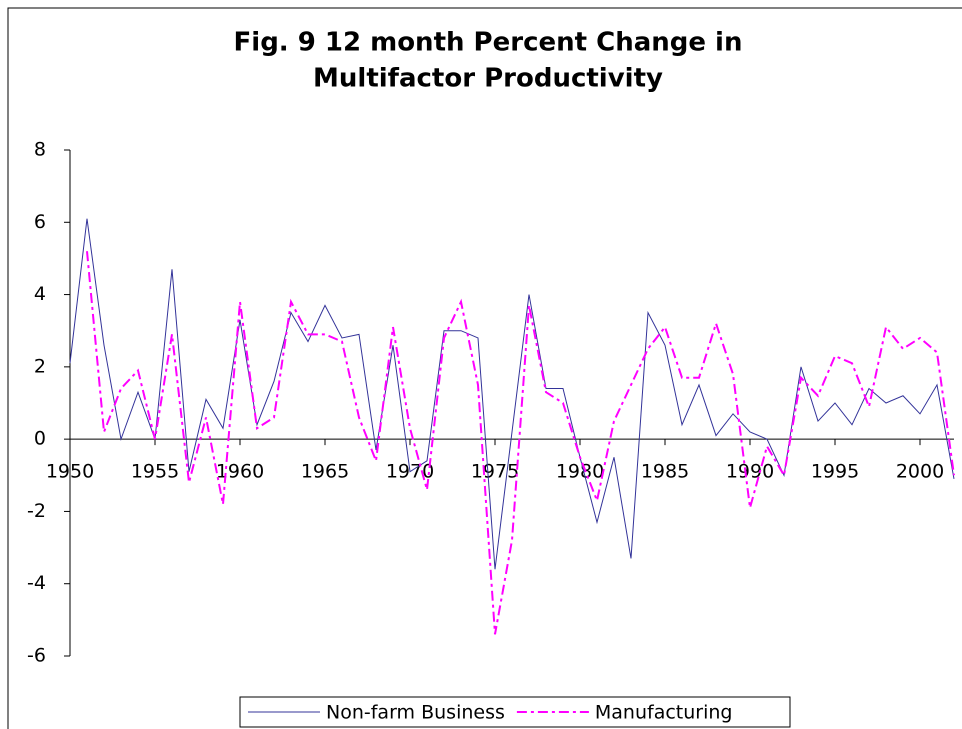  Describe the element at coordinates (40, 150) in the screenshot. I see `y-tick-label: 8` at that location.